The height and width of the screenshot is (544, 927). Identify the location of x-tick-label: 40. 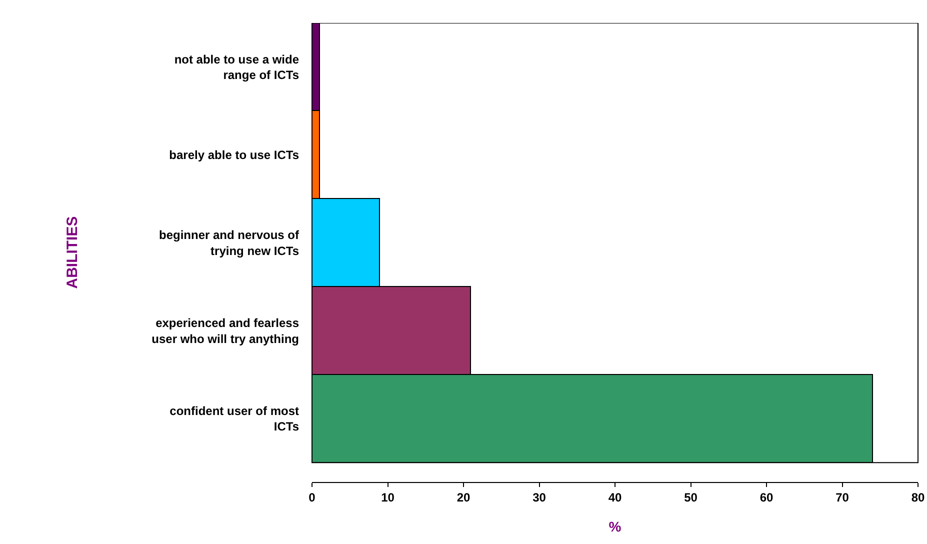
(615, 497).